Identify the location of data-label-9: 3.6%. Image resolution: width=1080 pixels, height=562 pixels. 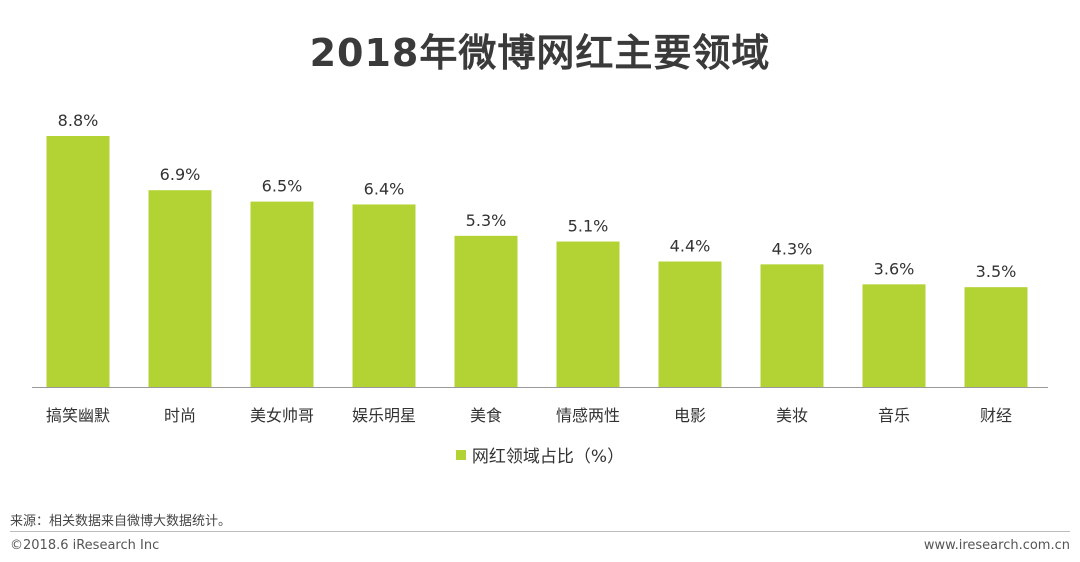
(894, 268).